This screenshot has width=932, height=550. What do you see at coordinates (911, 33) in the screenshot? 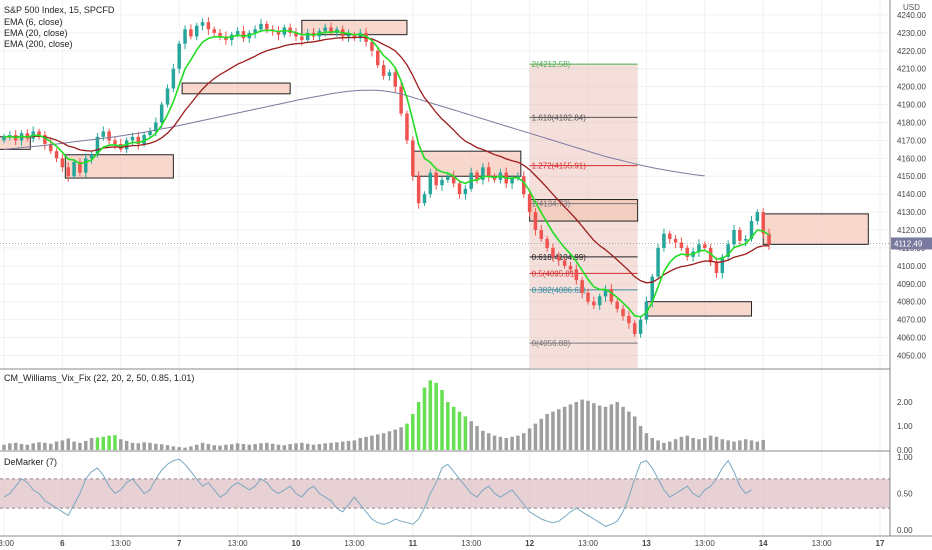
I see `price-tick-label: 4230.00` at bounding box center [911, 33].